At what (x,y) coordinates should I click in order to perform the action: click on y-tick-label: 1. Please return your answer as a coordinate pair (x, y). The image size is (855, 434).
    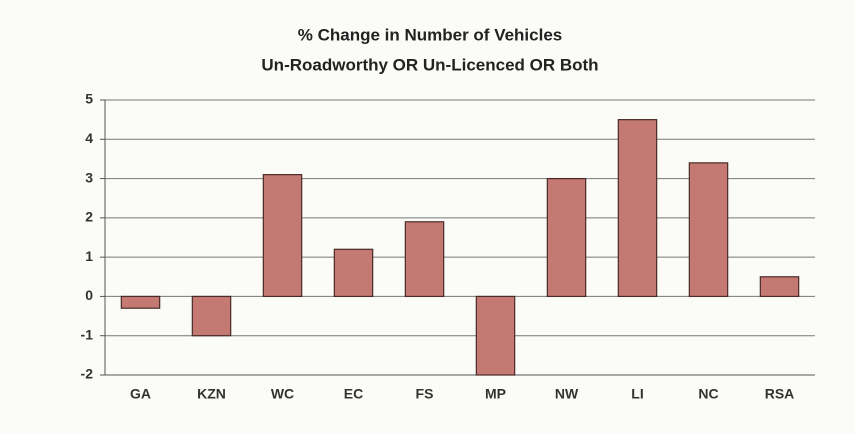
    Looking at the image, I should click on (89, 256).